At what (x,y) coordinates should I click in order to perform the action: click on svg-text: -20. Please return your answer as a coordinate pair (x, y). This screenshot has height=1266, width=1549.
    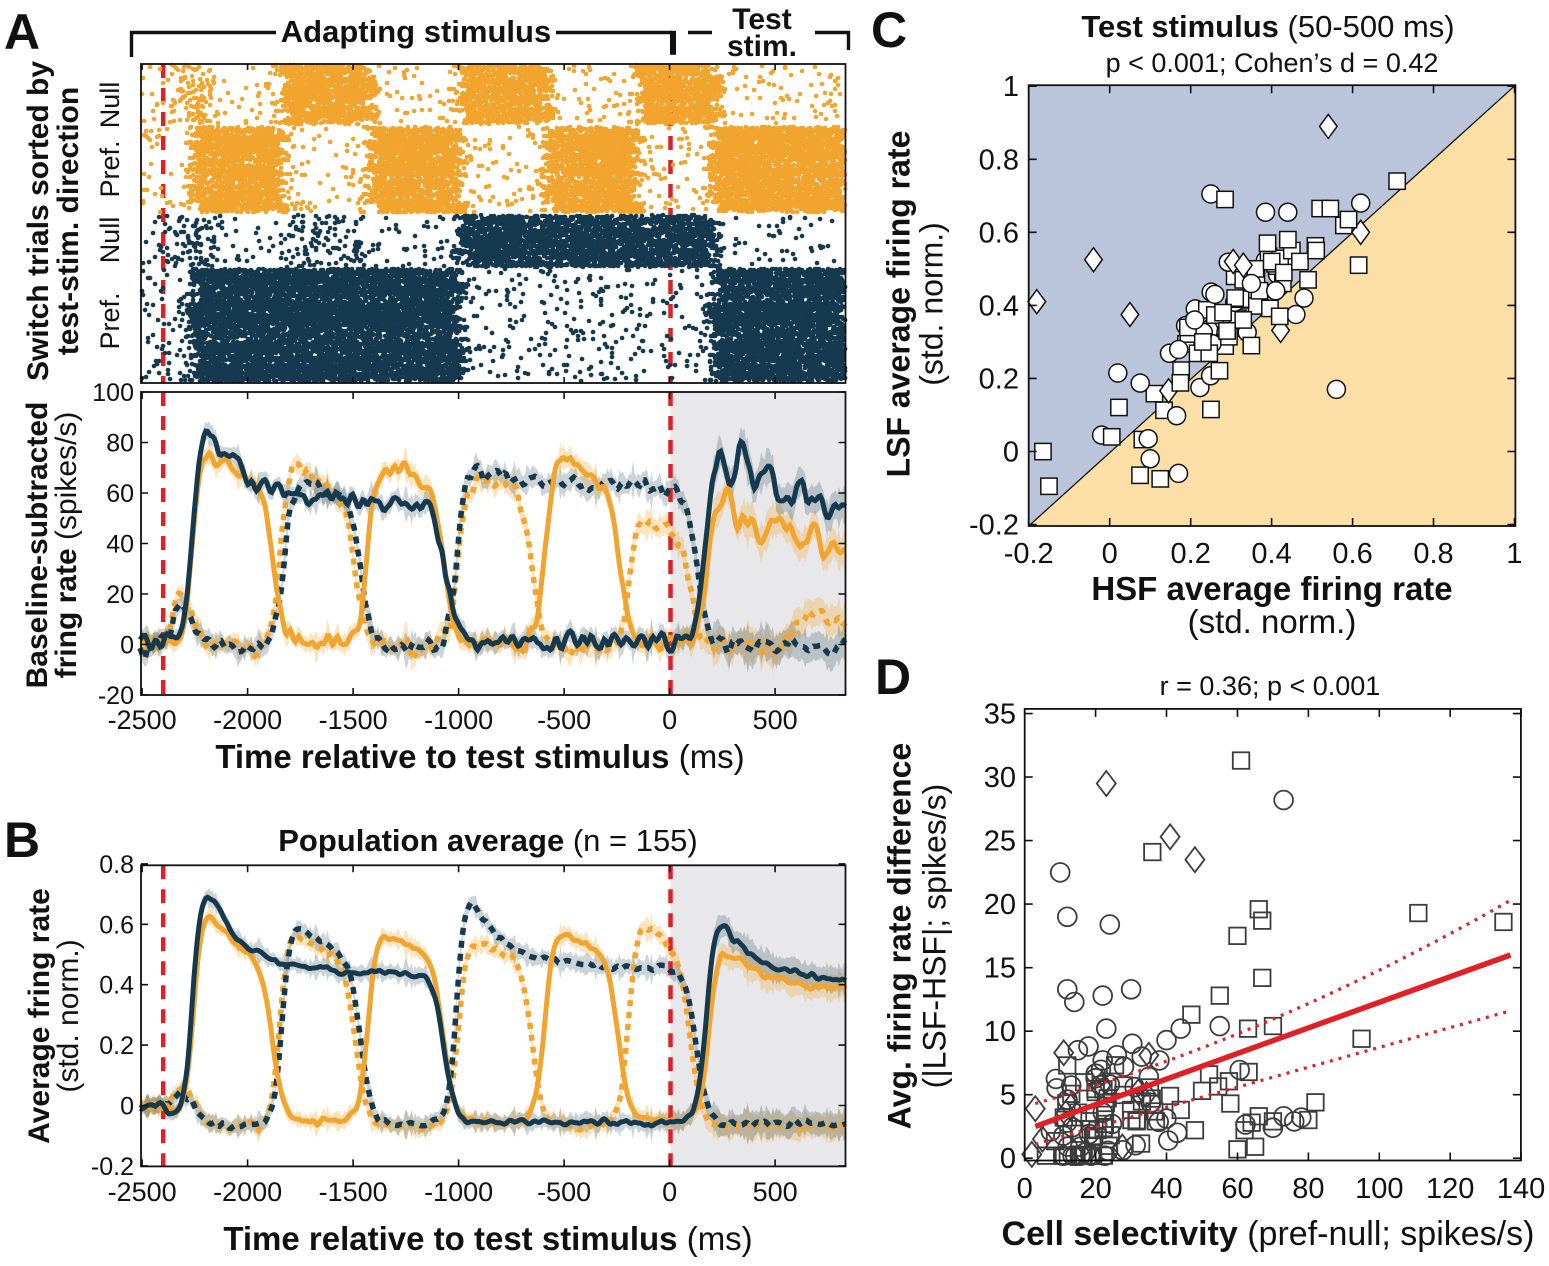
    Looking at the image, I should click on (116, 696).